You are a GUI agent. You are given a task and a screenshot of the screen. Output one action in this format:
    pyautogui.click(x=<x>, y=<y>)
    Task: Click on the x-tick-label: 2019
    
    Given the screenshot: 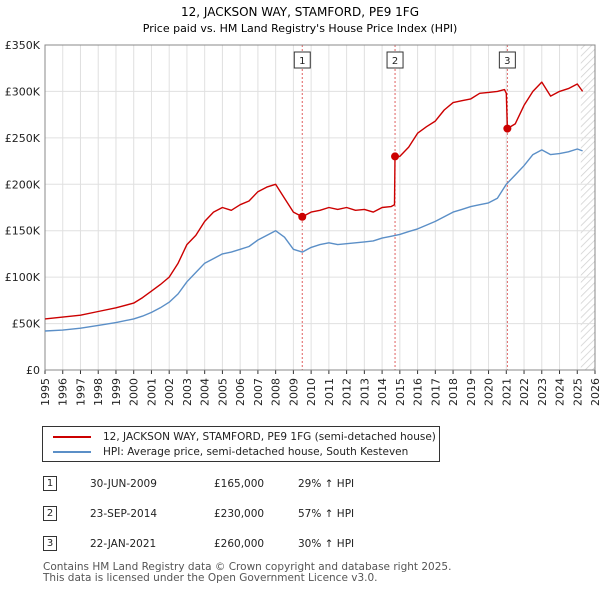 What is the action you would take?
    pyautogui.click(x=471, y=392)
    